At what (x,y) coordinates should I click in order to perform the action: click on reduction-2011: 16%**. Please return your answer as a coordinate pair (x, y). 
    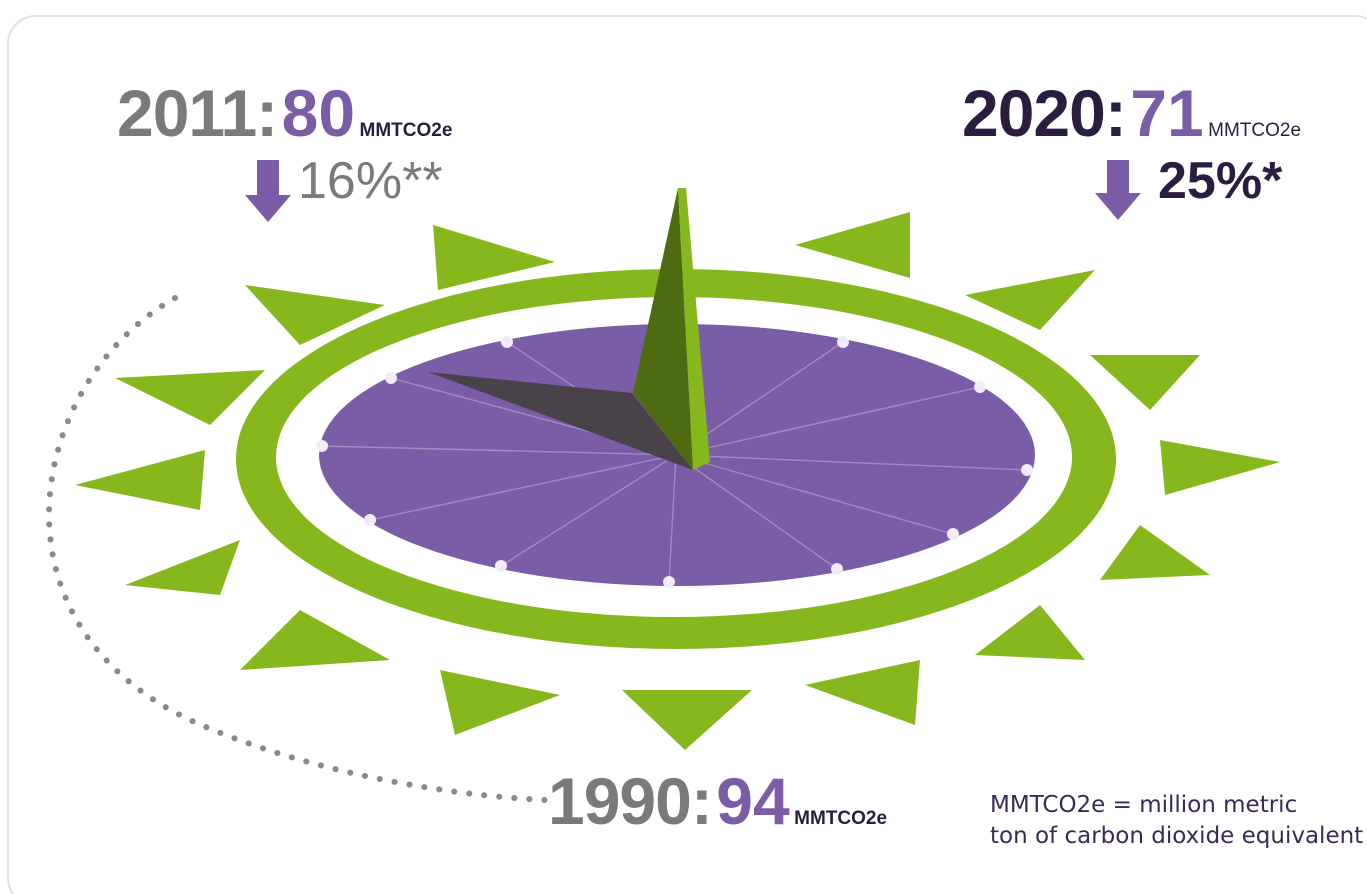
    Looking at the image, I should click on (370, 181).